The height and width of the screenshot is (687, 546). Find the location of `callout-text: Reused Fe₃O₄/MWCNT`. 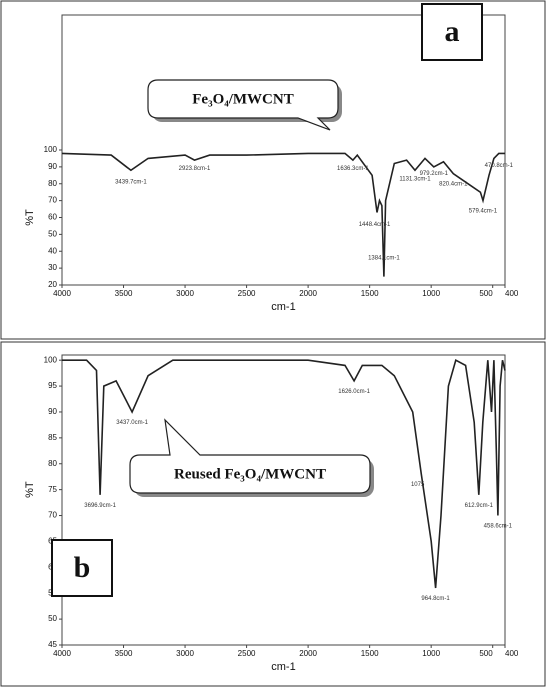

callout-text: Reused Fe₃O₄/MWCNT is located at coordinates (250, 474).